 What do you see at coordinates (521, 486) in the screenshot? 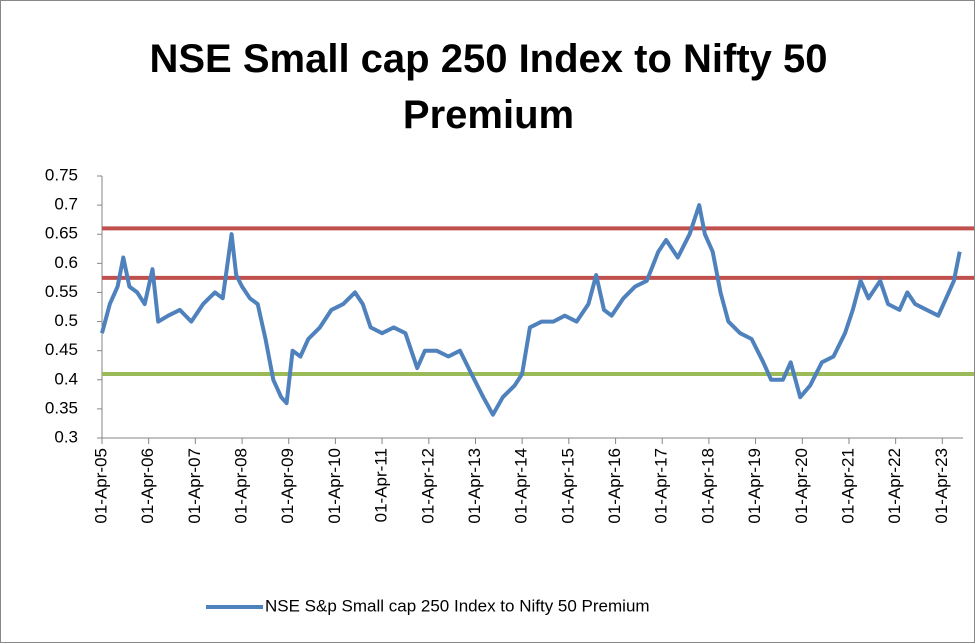
I see `x-tick-label: 01-Apr-14` at bounding box center [521, 486].